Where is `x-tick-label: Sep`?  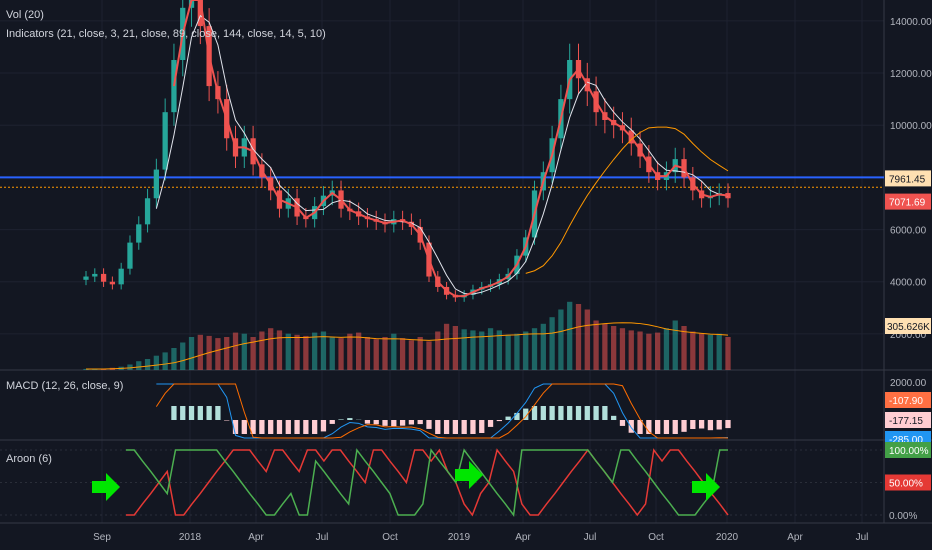 x-tick-label: Sep is located at coordinates (102, 537).